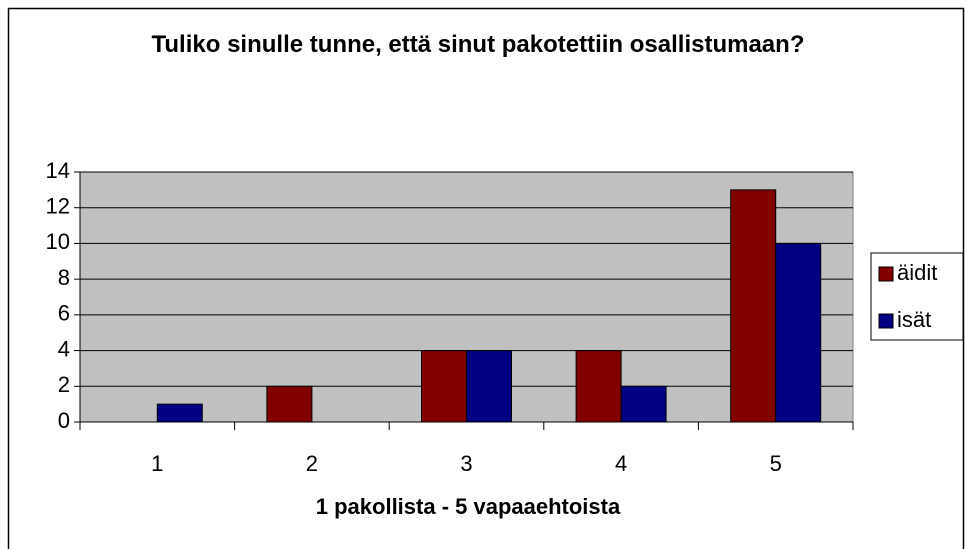  I want to click on y-tick-label: 12, so click(58, 206).